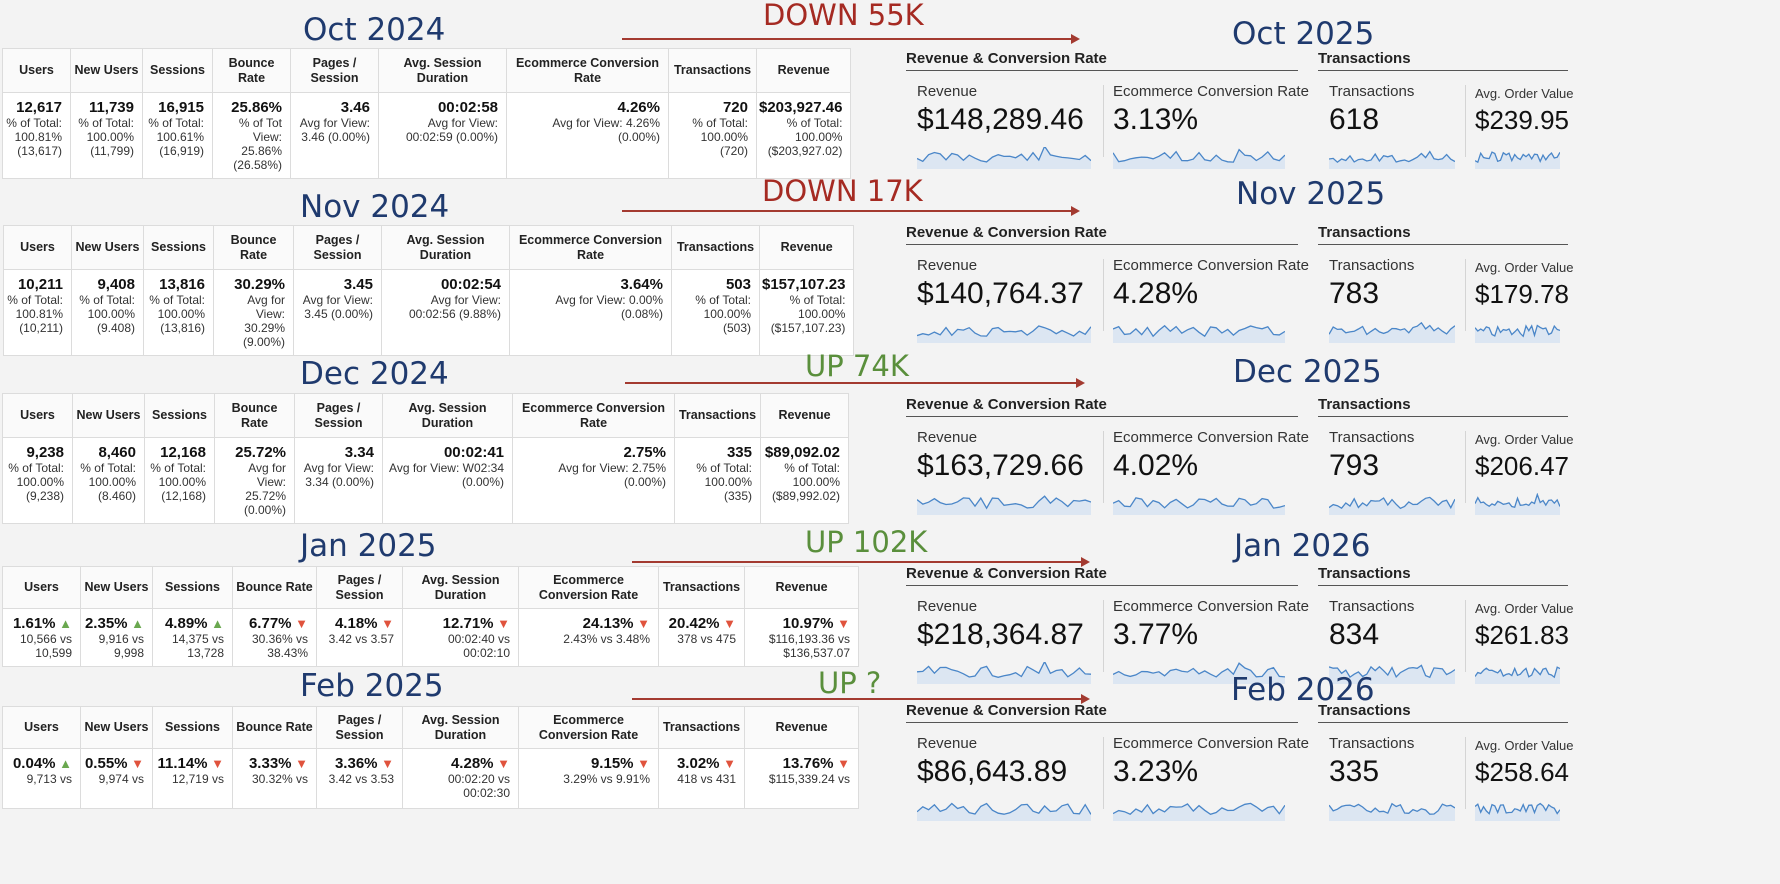 Image resolution: width=1780 pixels, height=884 pixels. Describe the element at coordinates (706, 779) in the screenshot. I see `metric-subtext: 418 vs 431` at that location.